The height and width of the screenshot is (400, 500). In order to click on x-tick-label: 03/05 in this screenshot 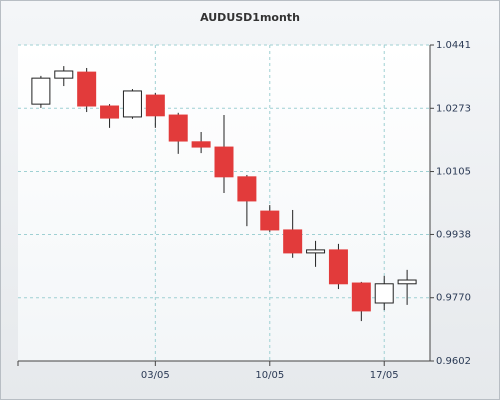, I will do `click(155, 375)`.